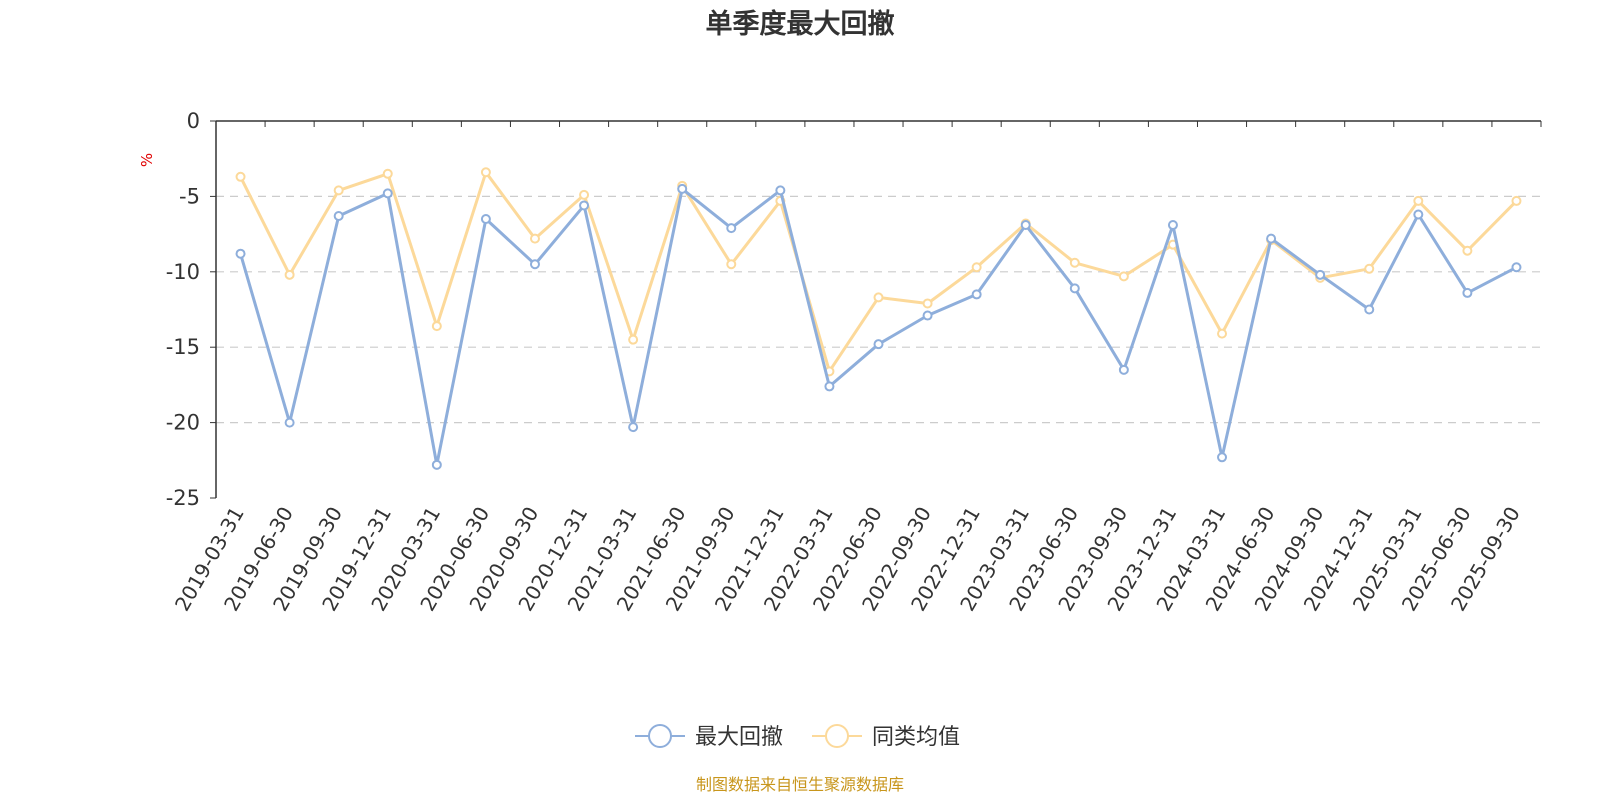 Image resolution: width=1600 pixels, height=800 pixels. Describe the element at coordinates (739, 737) in the screenshot. I see `legend-label-max-drawdown: 最大回撤` at that location.